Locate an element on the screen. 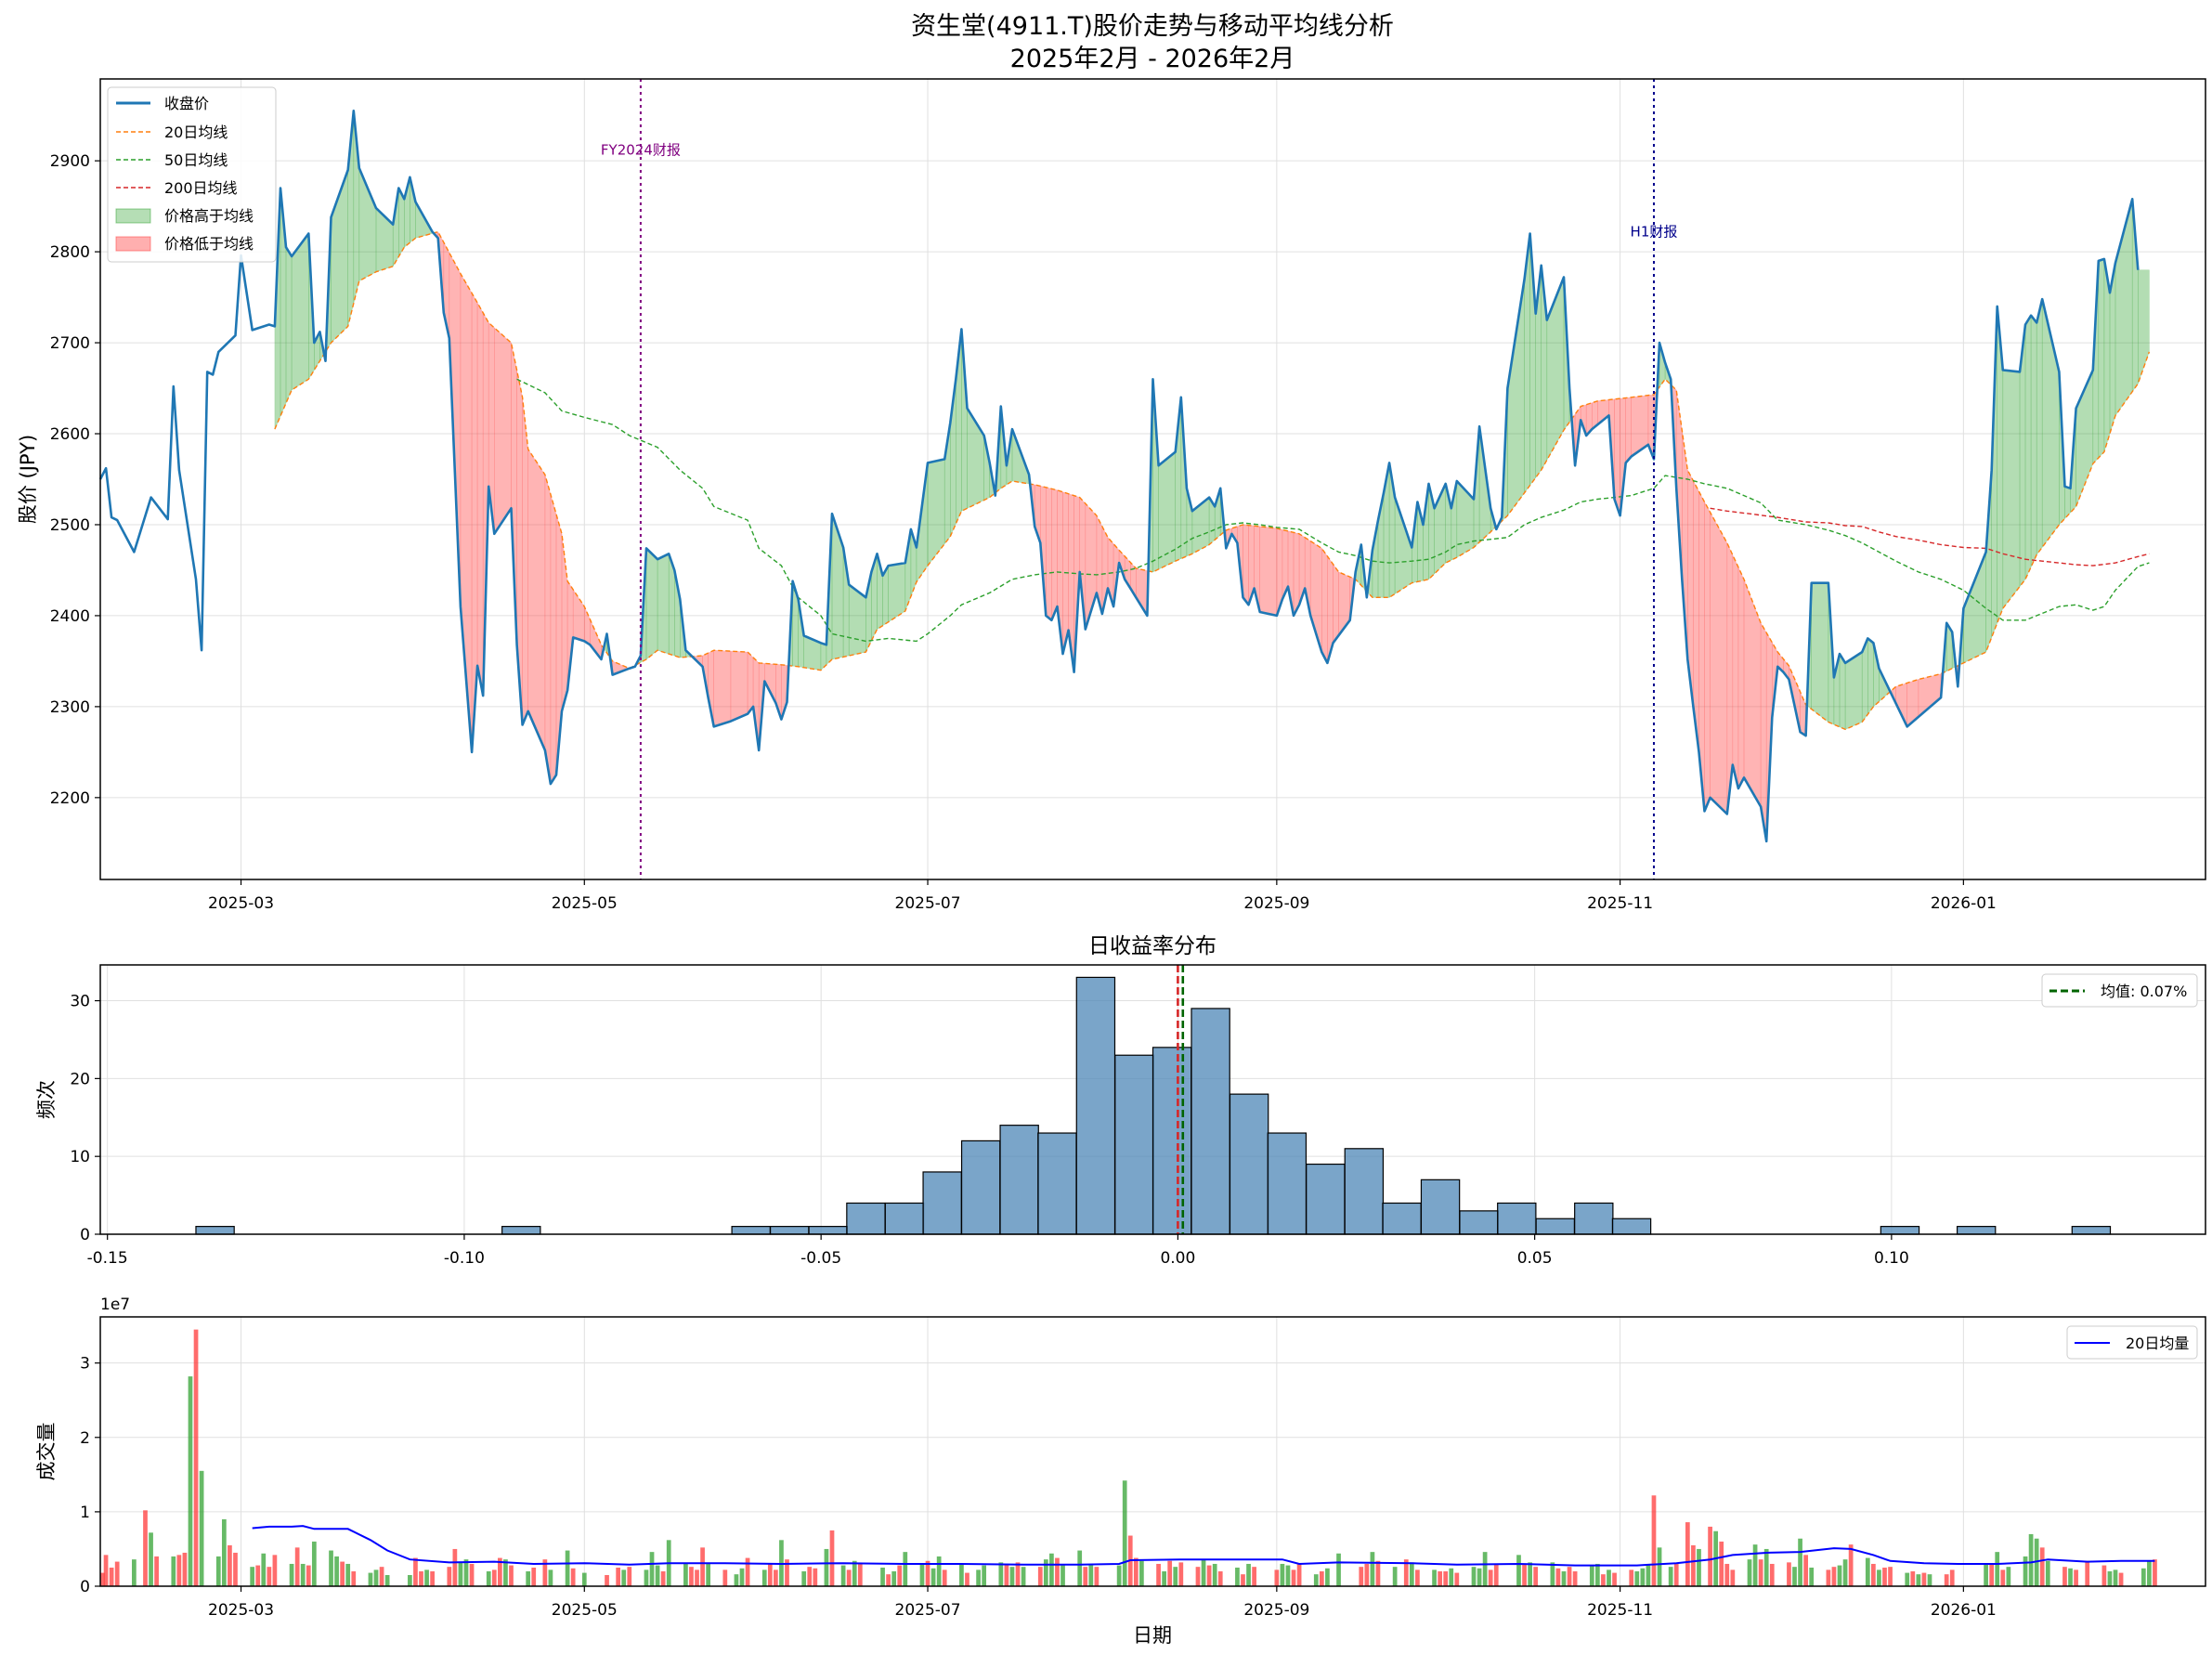 This screenshot has width=2212, height=1654. price-x-tick-label: 2026-01 is located at coordinates (1964, 904).